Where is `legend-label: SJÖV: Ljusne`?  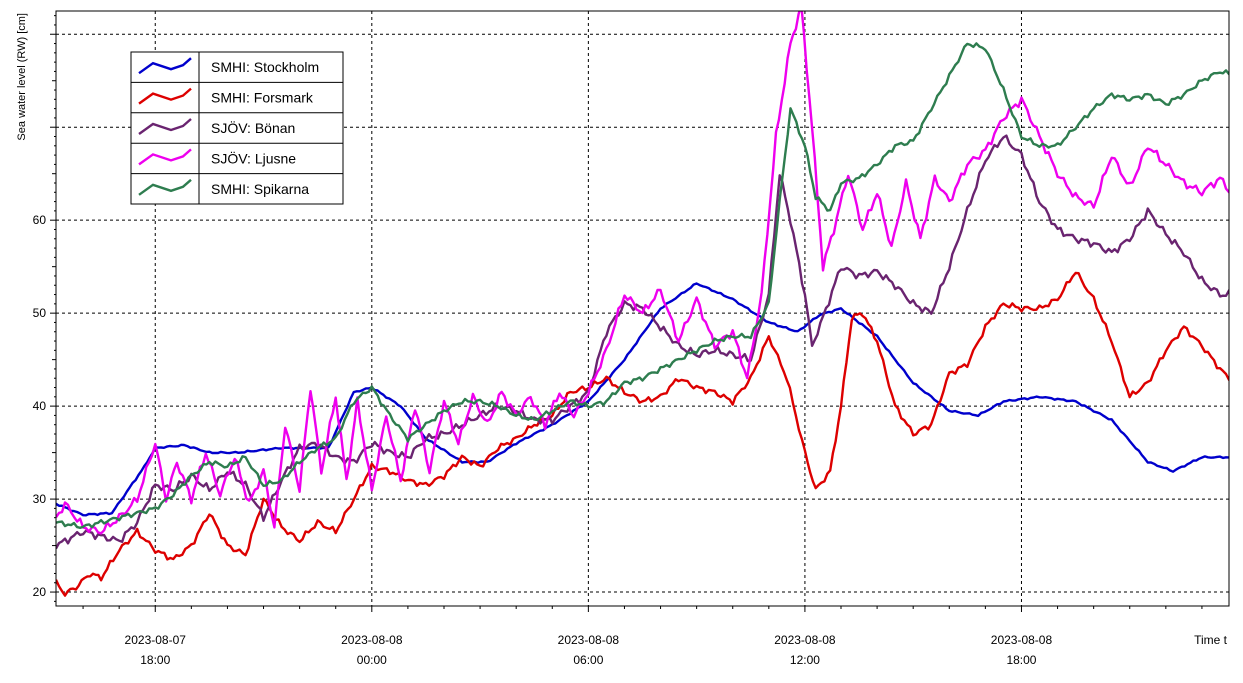
legend-label: SJÖV: Ljusne is located at coordinates (253, 157).